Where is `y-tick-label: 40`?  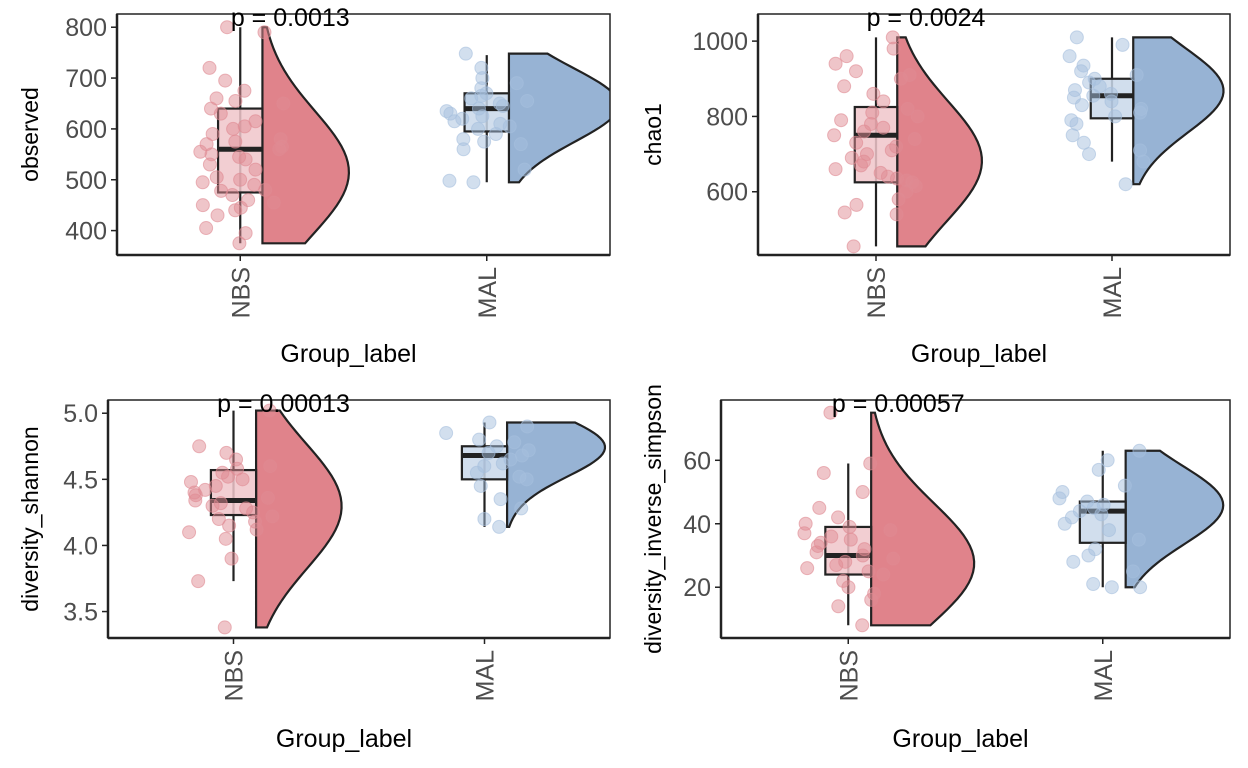 y-tick-label: 40 is located at coordinates (697, 525).